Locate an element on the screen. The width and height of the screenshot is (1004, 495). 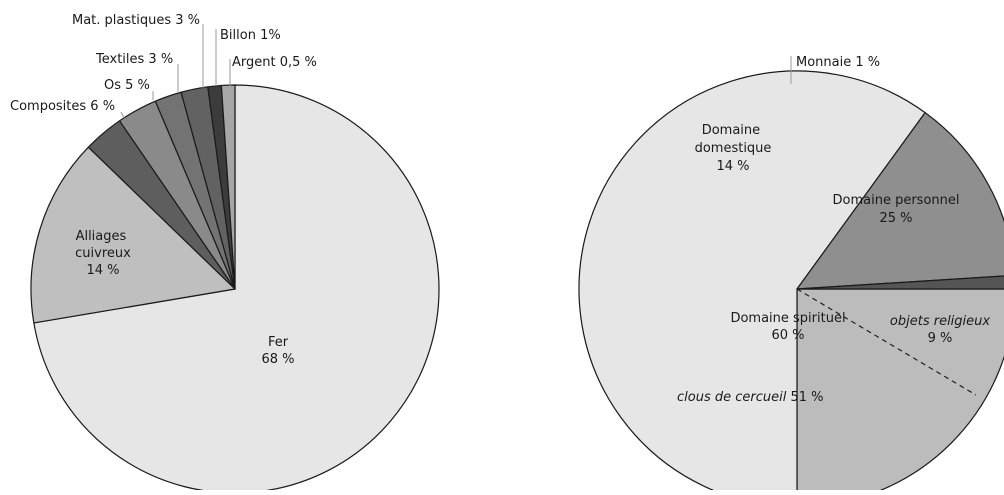
spirituel-subdivision-line is located at coordinates (886, 342).